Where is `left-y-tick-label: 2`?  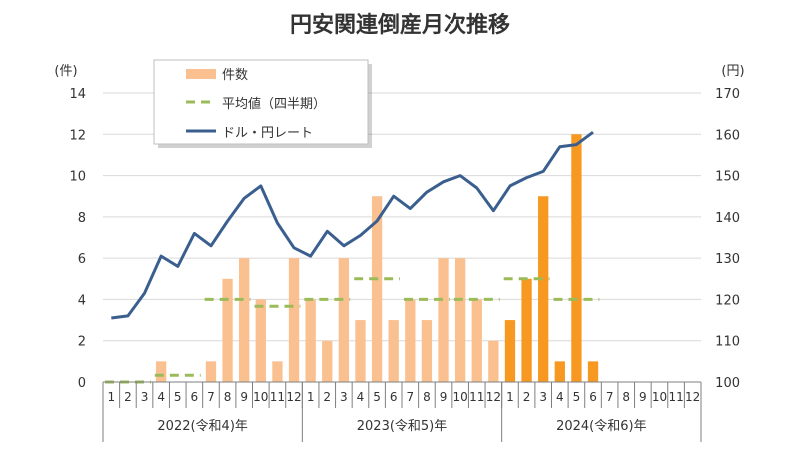
left-y-tick-label: 2 is located at coordinates (82, 342).